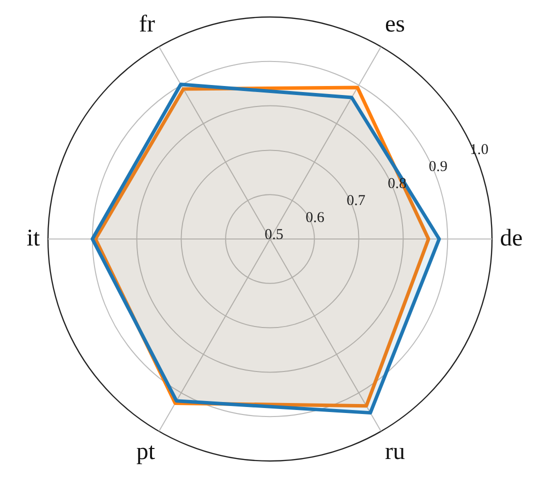 The height and width of the screenshot is (480, 541). What do you see at coordinates (438, 166) in the screenshot?
I see `y-tick-label: 0.9` at bounding box center [438, 166].